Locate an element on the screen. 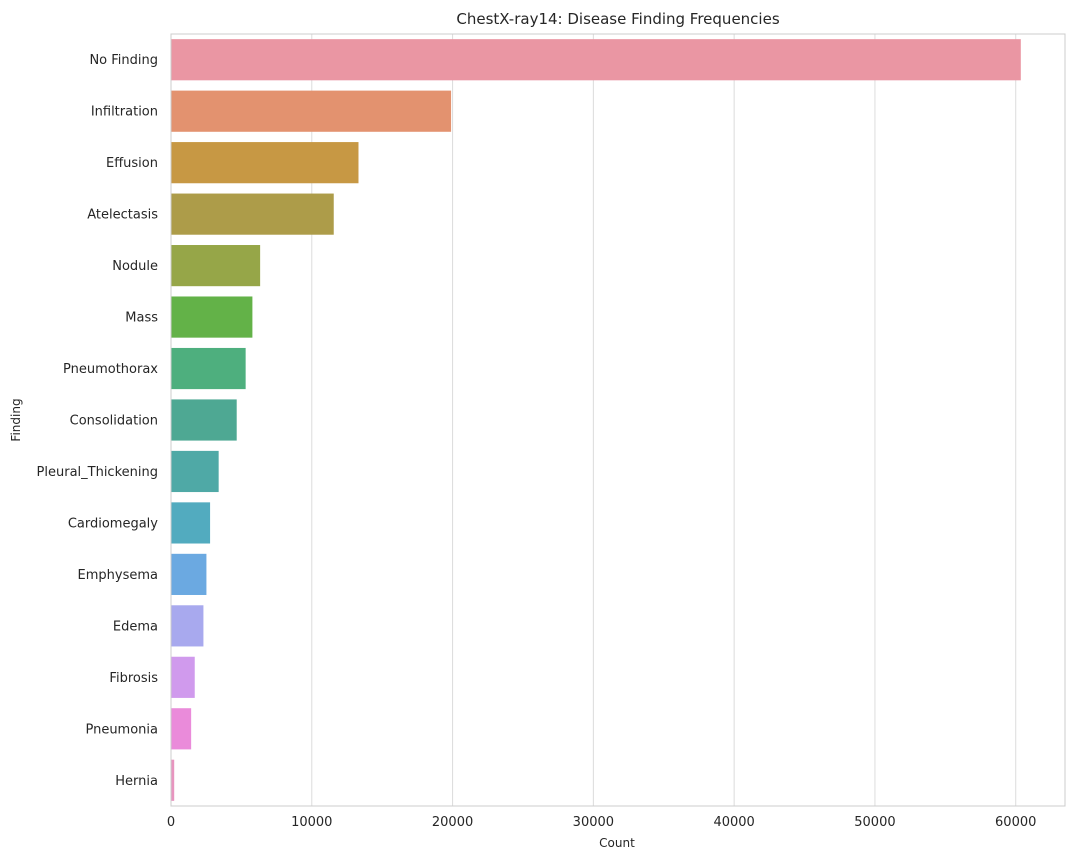  bar-infiltration is located at coordinates (311, 111).